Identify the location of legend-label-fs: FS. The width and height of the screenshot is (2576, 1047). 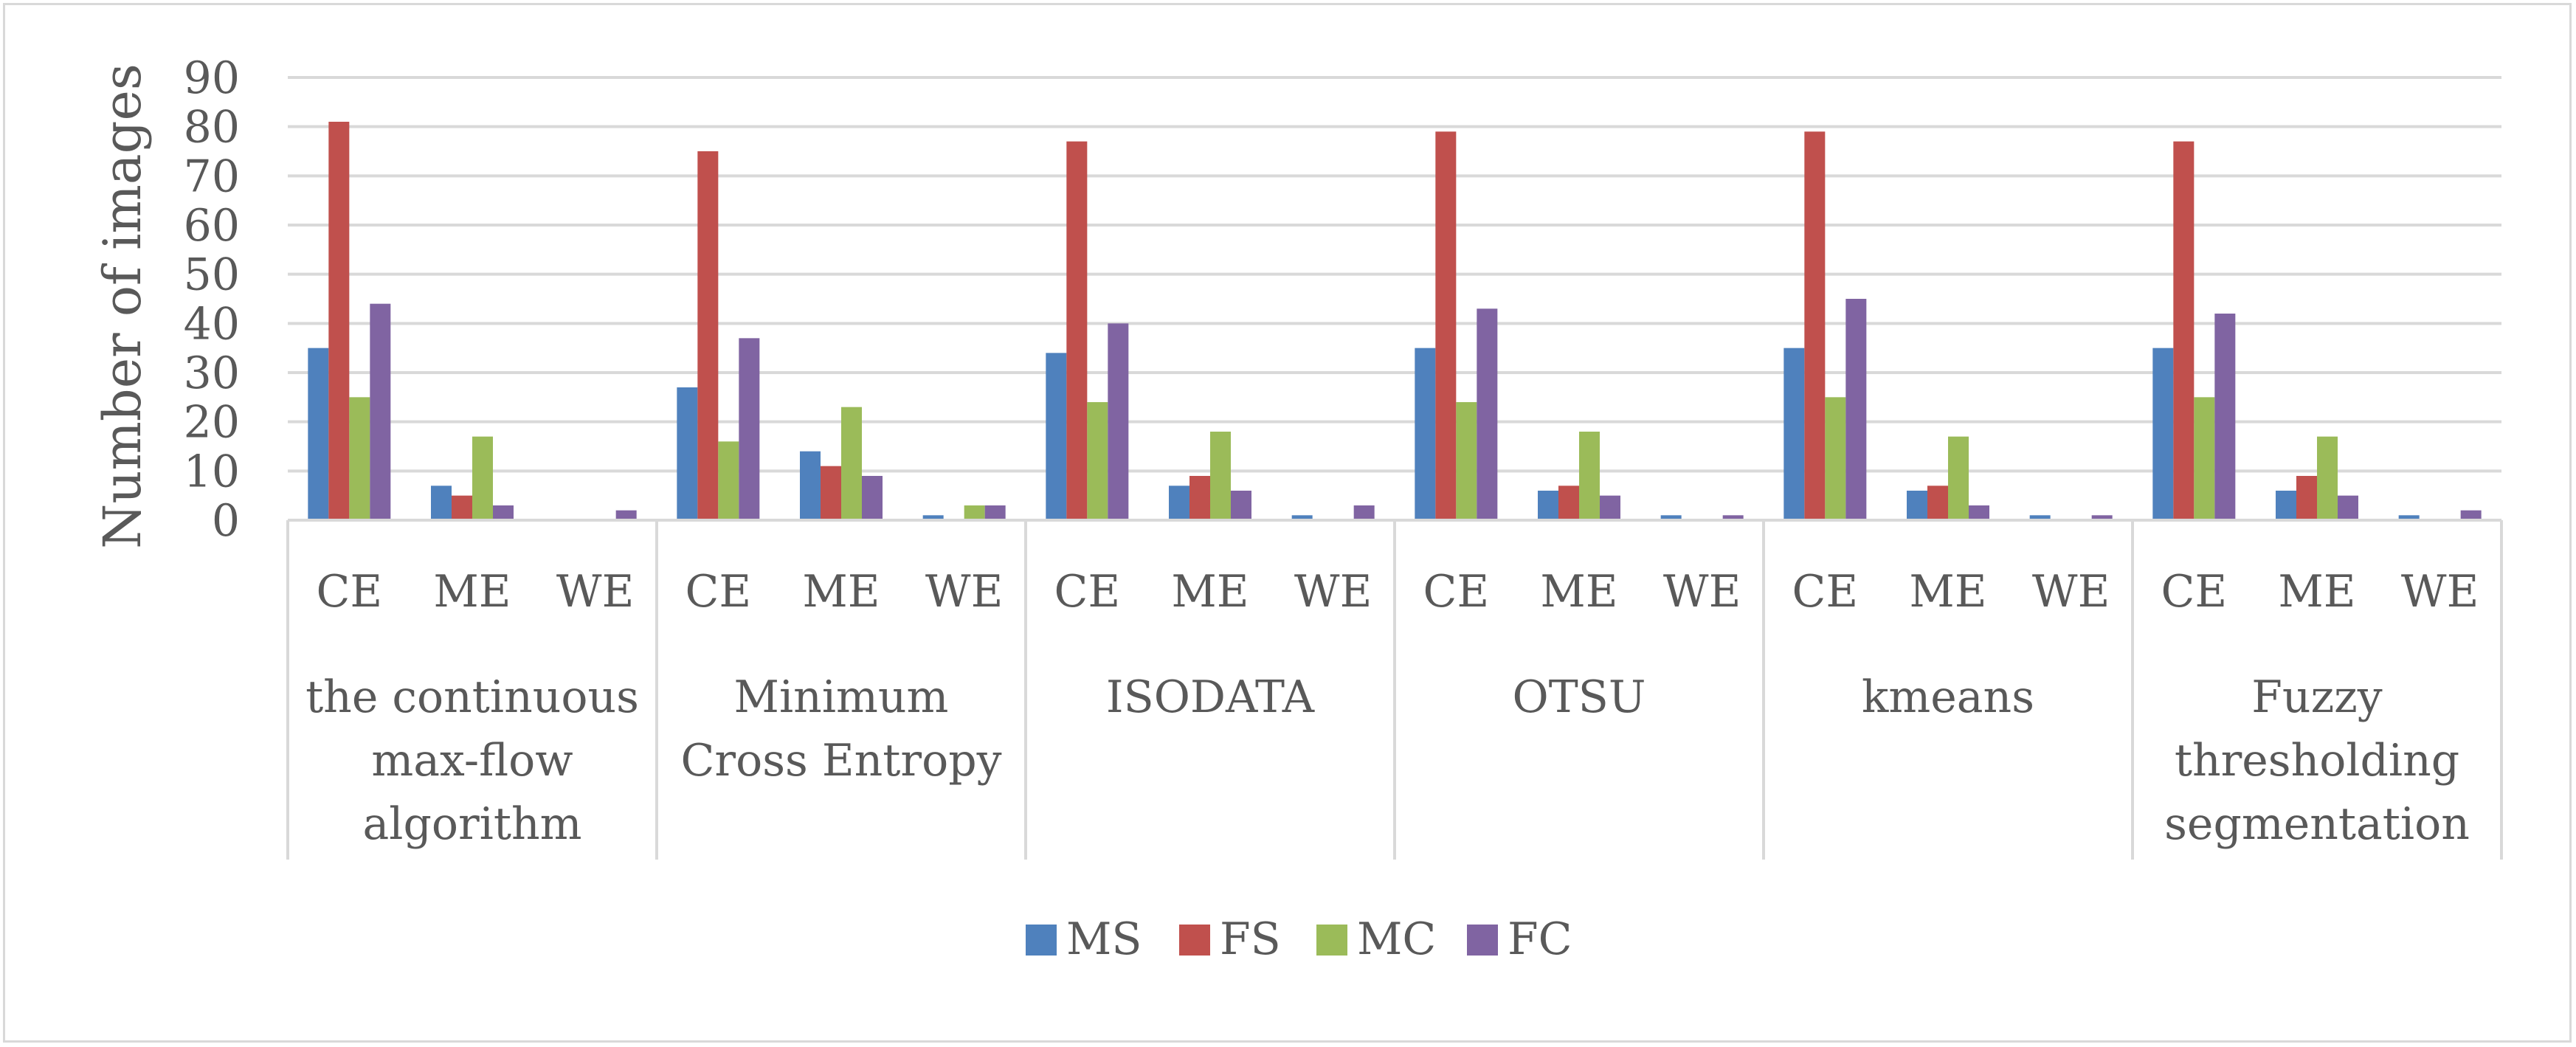
(1250, 939).